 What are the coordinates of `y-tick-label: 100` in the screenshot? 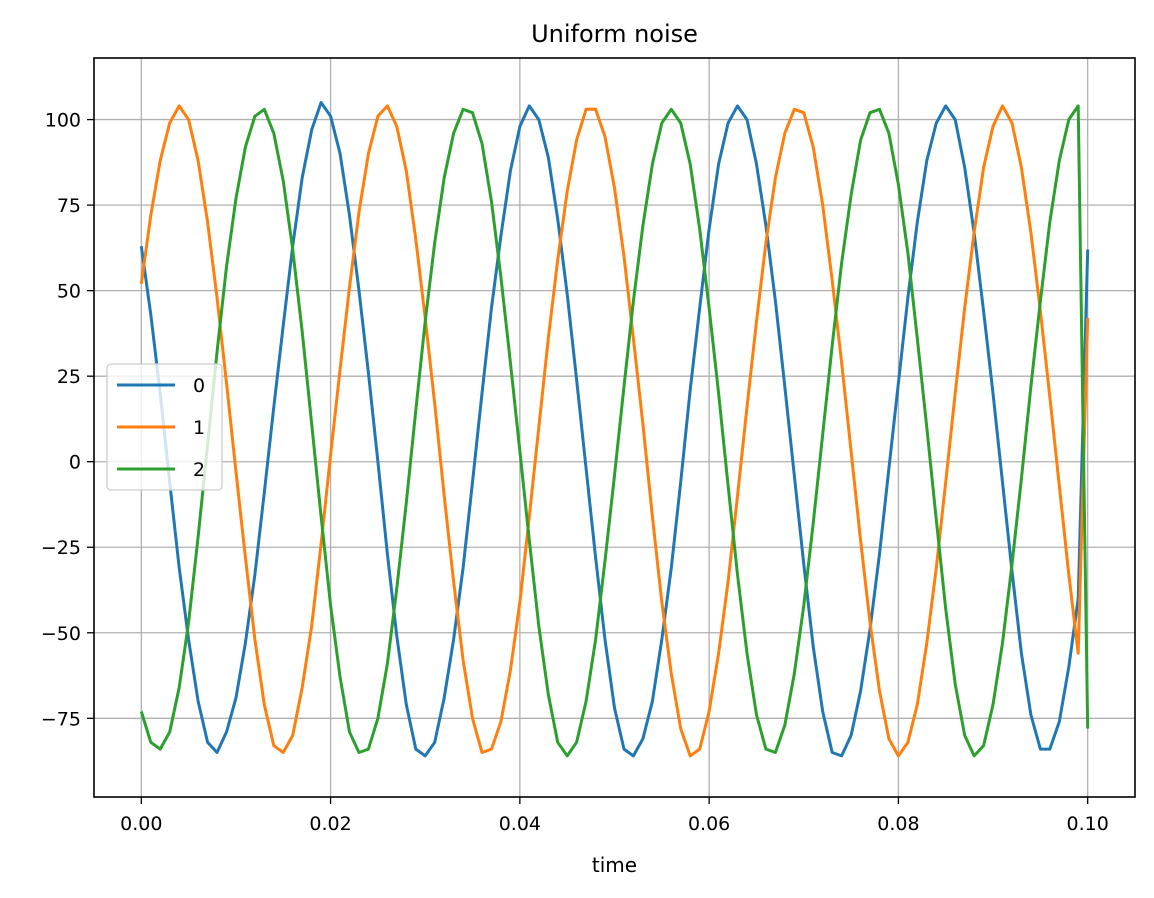 It's located at (63, 121).